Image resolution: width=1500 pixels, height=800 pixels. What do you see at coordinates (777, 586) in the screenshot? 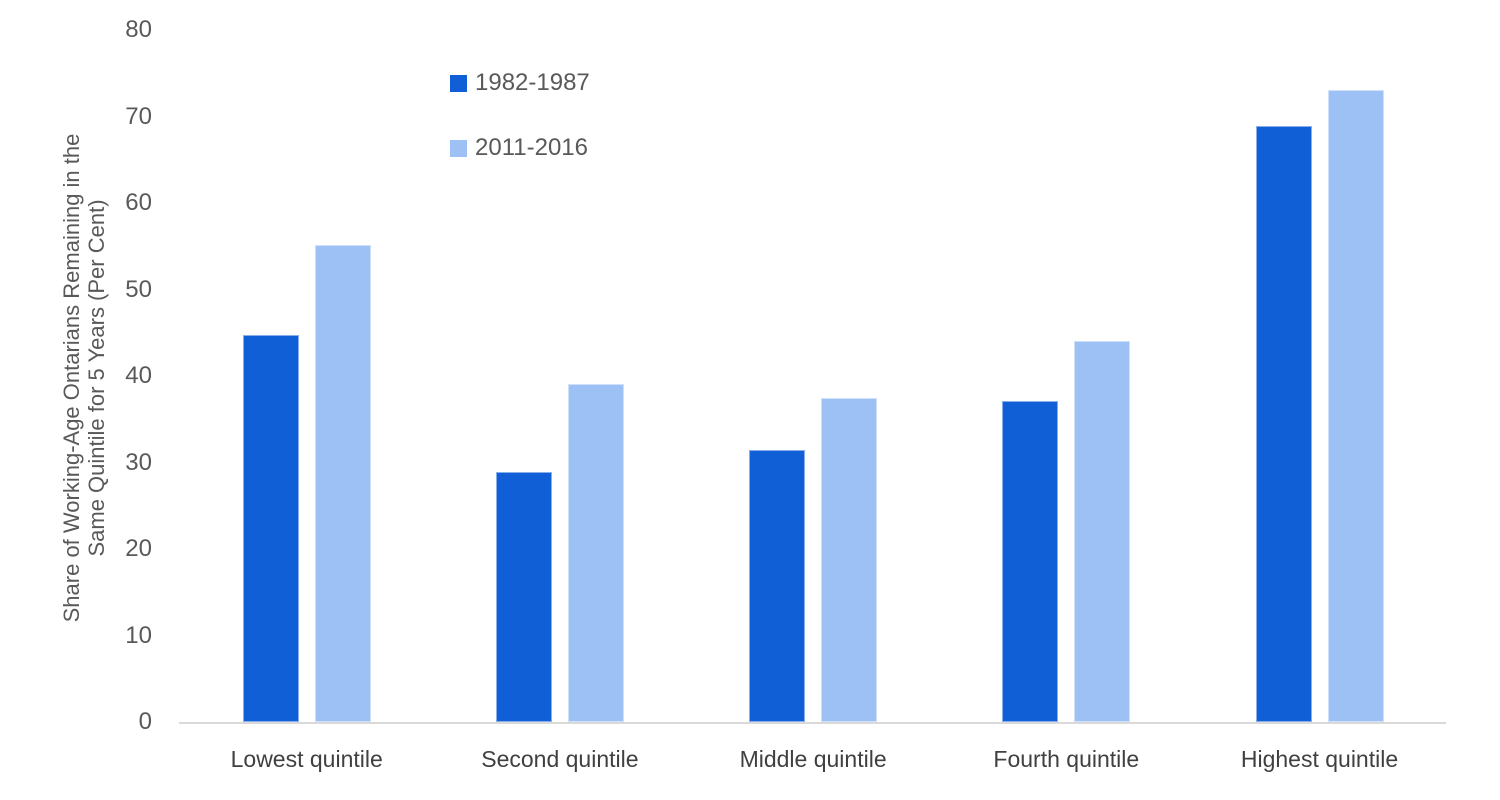
I see `bar-1982-1987-middle-quintile` at bounding box center [777, 586].